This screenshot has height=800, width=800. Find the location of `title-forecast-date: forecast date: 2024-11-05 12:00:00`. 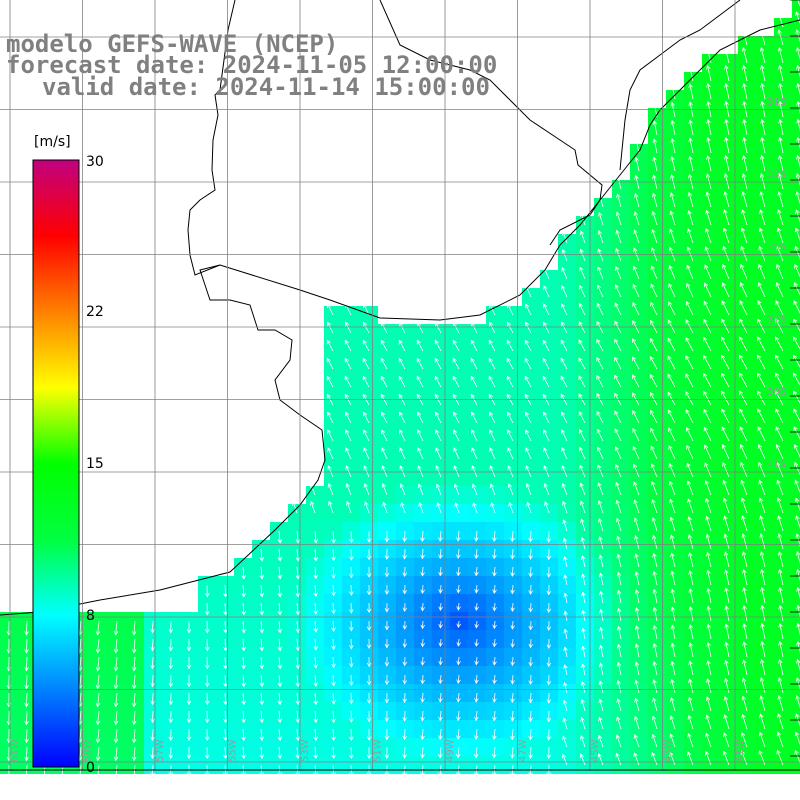

title-forecast-date: forecast date: 2024-11-05 12:00:00 is located at coordinates (251, 65).